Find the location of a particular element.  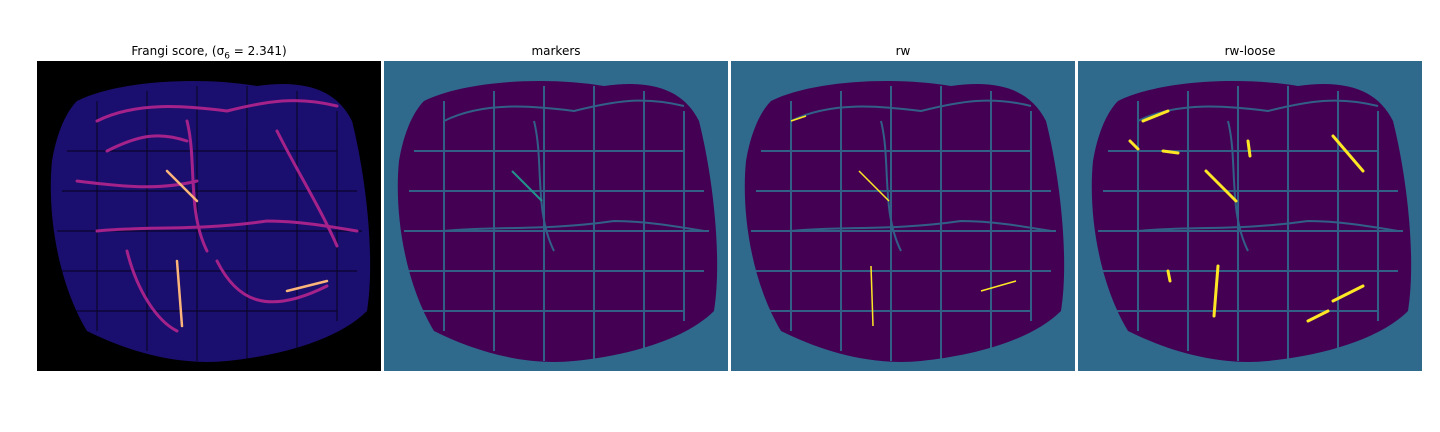

rw-loose-panel-title: rw-loose is located at coordinates (1250, 51).